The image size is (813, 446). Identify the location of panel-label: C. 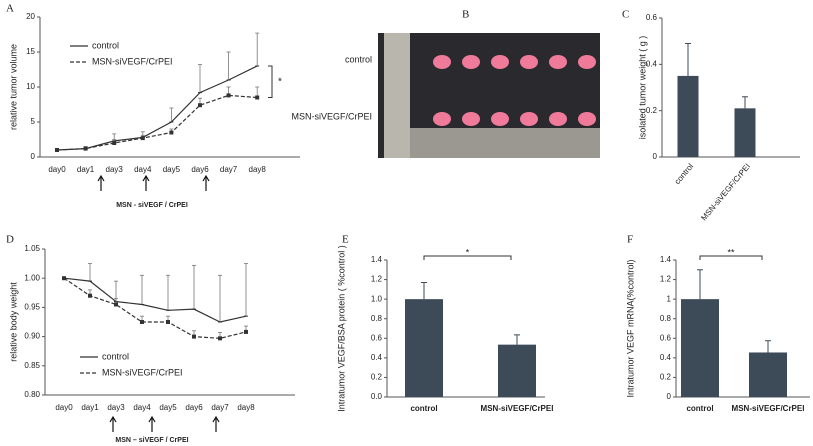
(625, 15).